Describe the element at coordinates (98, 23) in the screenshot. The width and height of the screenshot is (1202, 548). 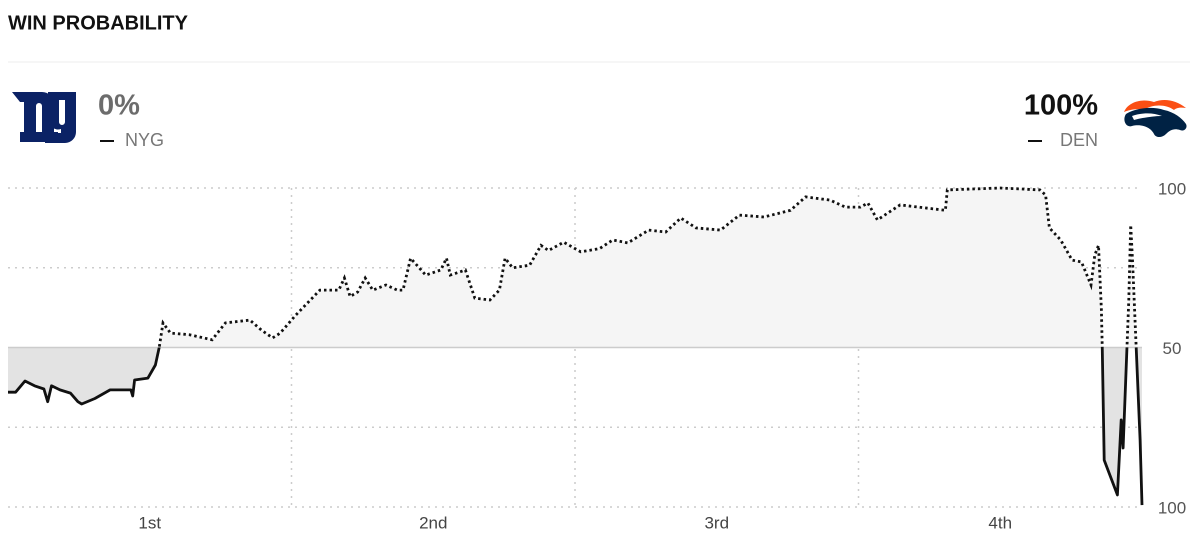
I see `chart-title: WIN PROBABILITY` at that location.